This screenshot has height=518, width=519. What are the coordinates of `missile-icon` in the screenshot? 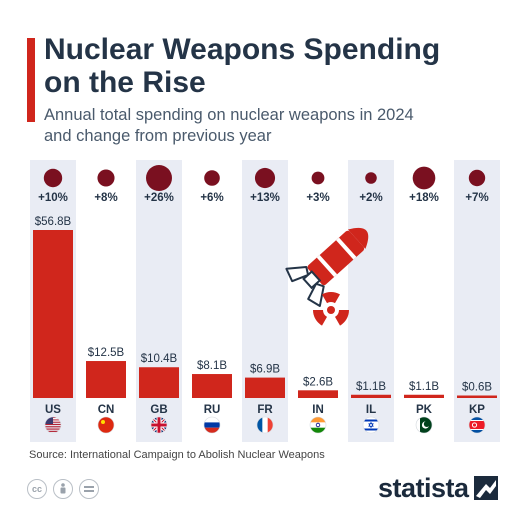 It's located at (327, 267).